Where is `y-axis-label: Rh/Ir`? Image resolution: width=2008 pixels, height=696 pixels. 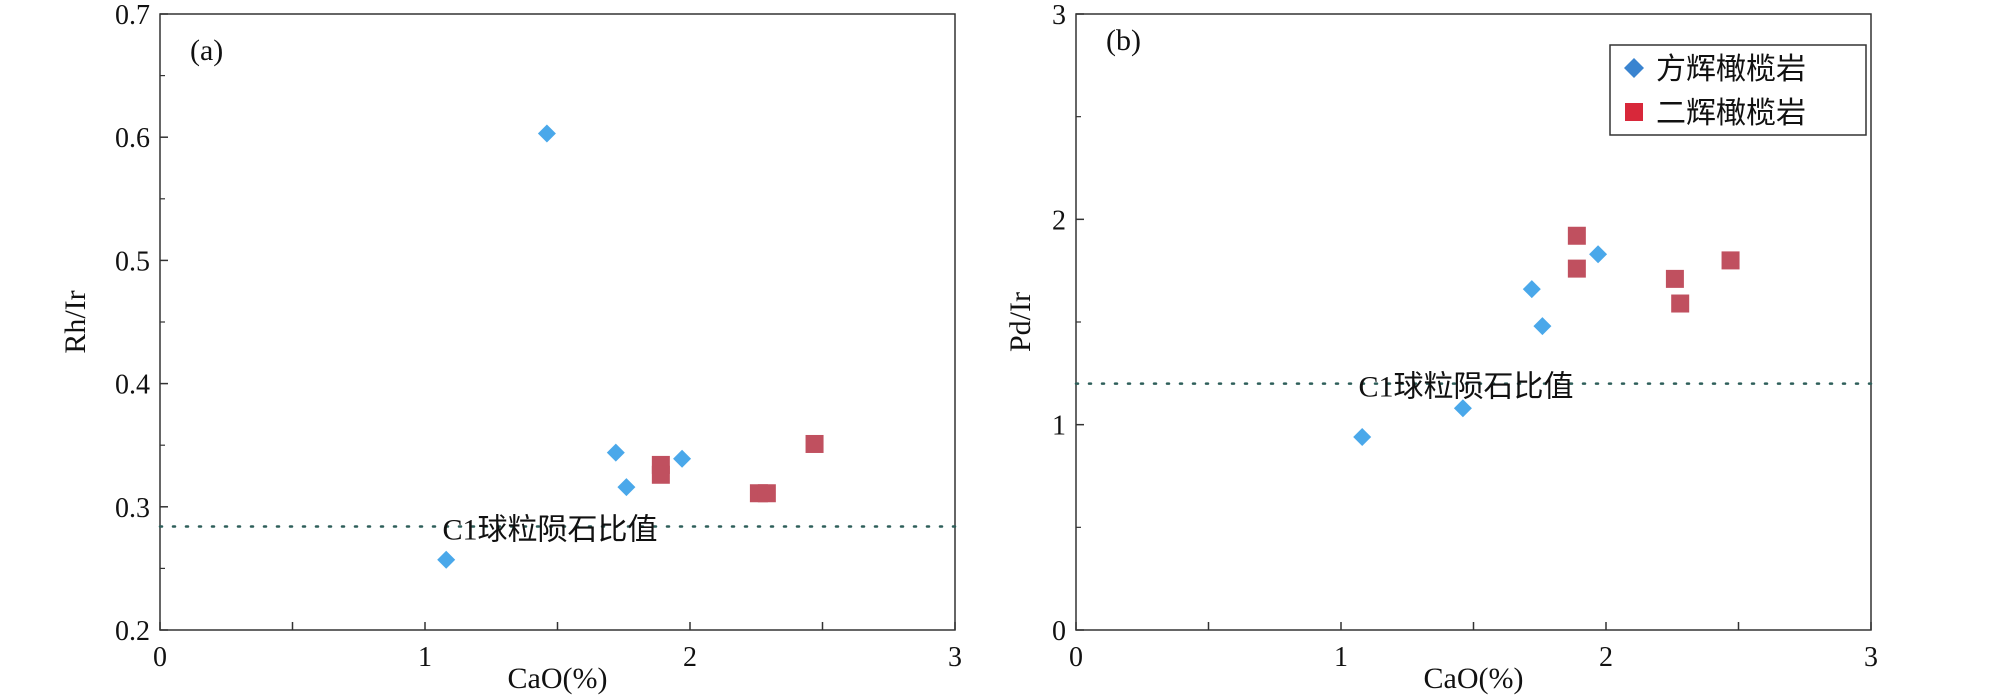 y-axis-label: Rh/Ir is located at coordinates (75, 321).